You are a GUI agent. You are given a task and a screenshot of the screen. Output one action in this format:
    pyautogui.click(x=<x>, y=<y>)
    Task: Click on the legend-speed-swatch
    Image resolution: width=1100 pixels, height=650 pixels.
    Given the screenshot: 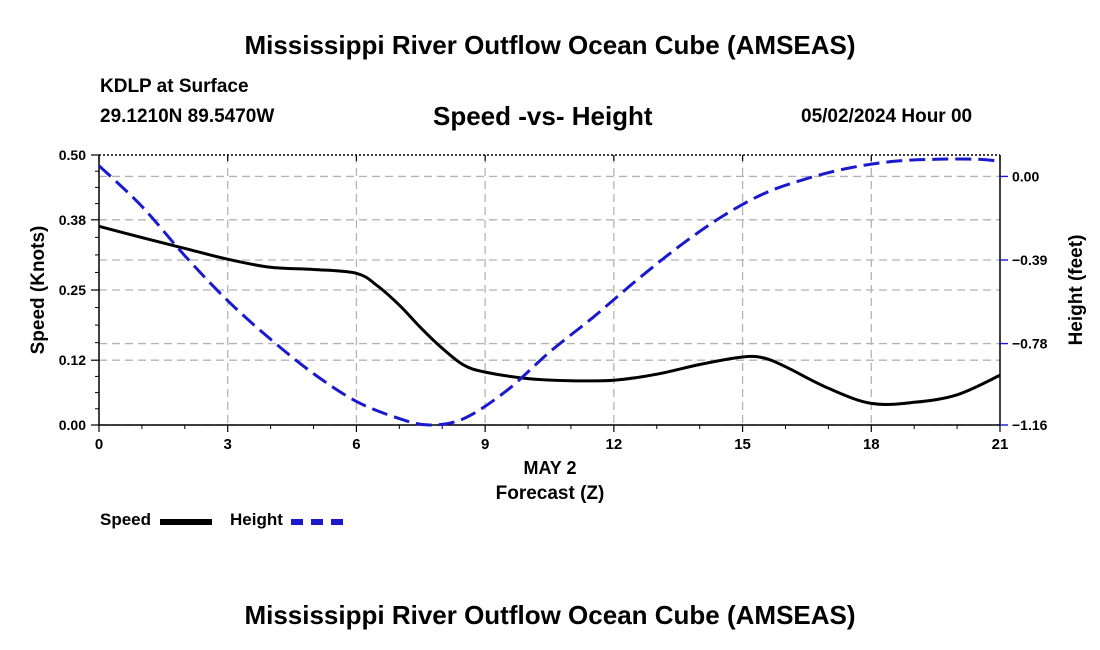 What is the action you would take?
    pyautogui.click(x=186, y=522)
    